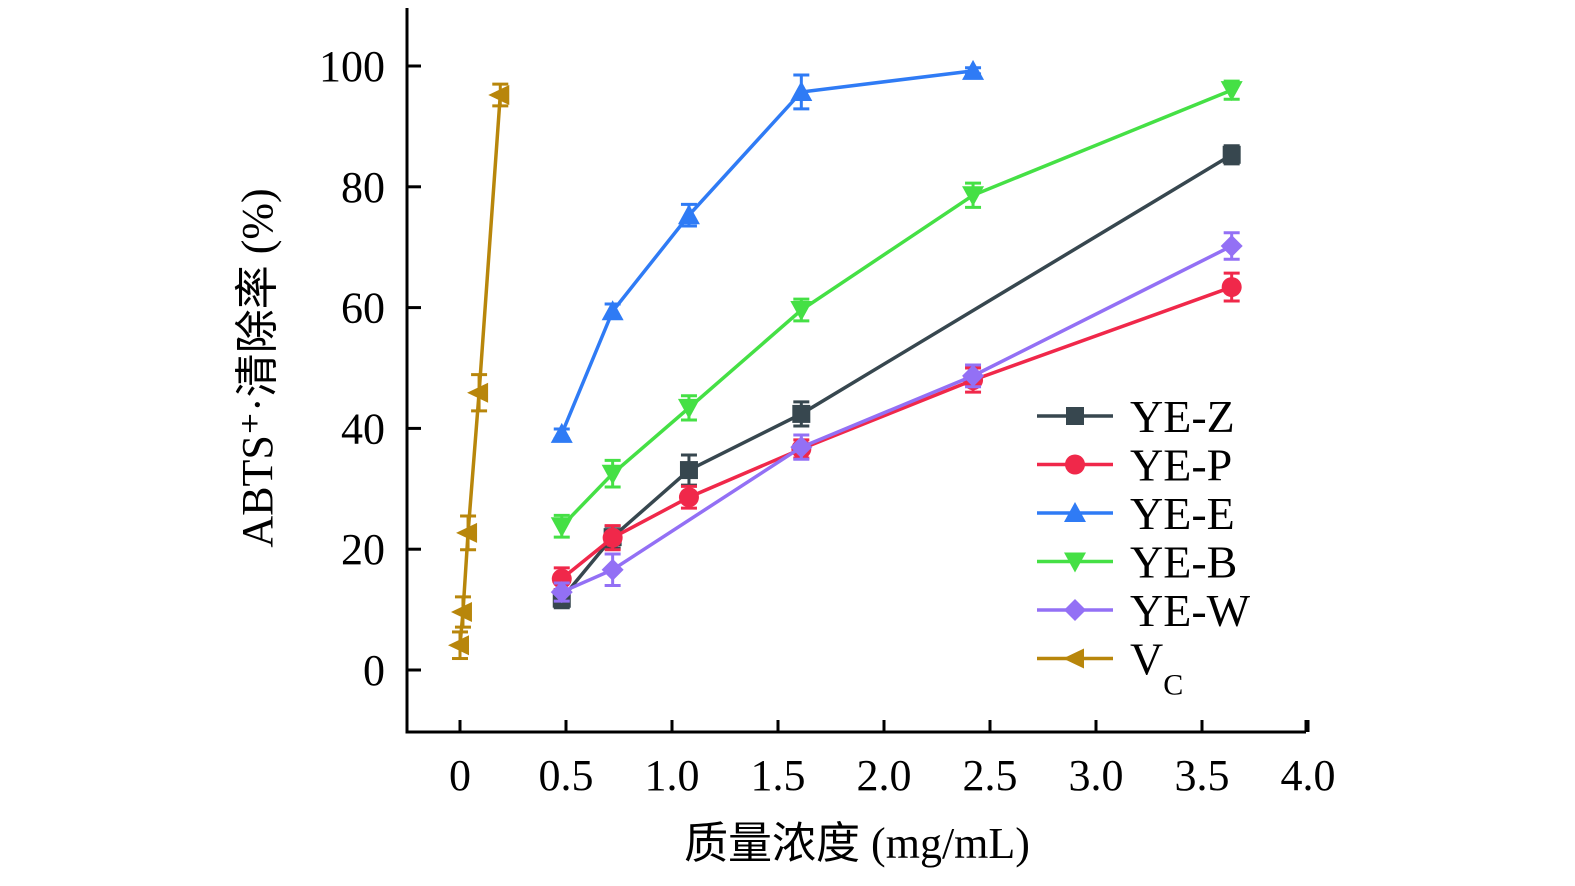  I want to click on x-tick-label: 3.5, so click(1202, 775).